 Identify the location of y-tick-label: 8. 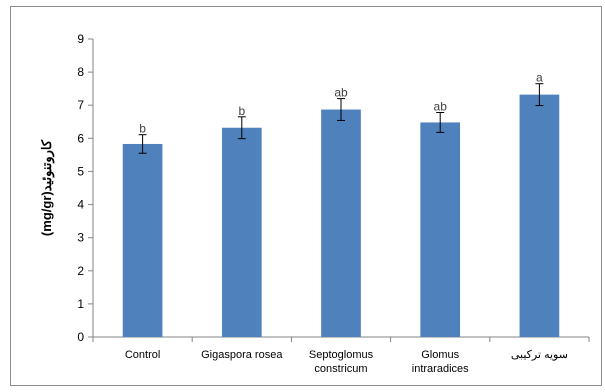
(80, 72).